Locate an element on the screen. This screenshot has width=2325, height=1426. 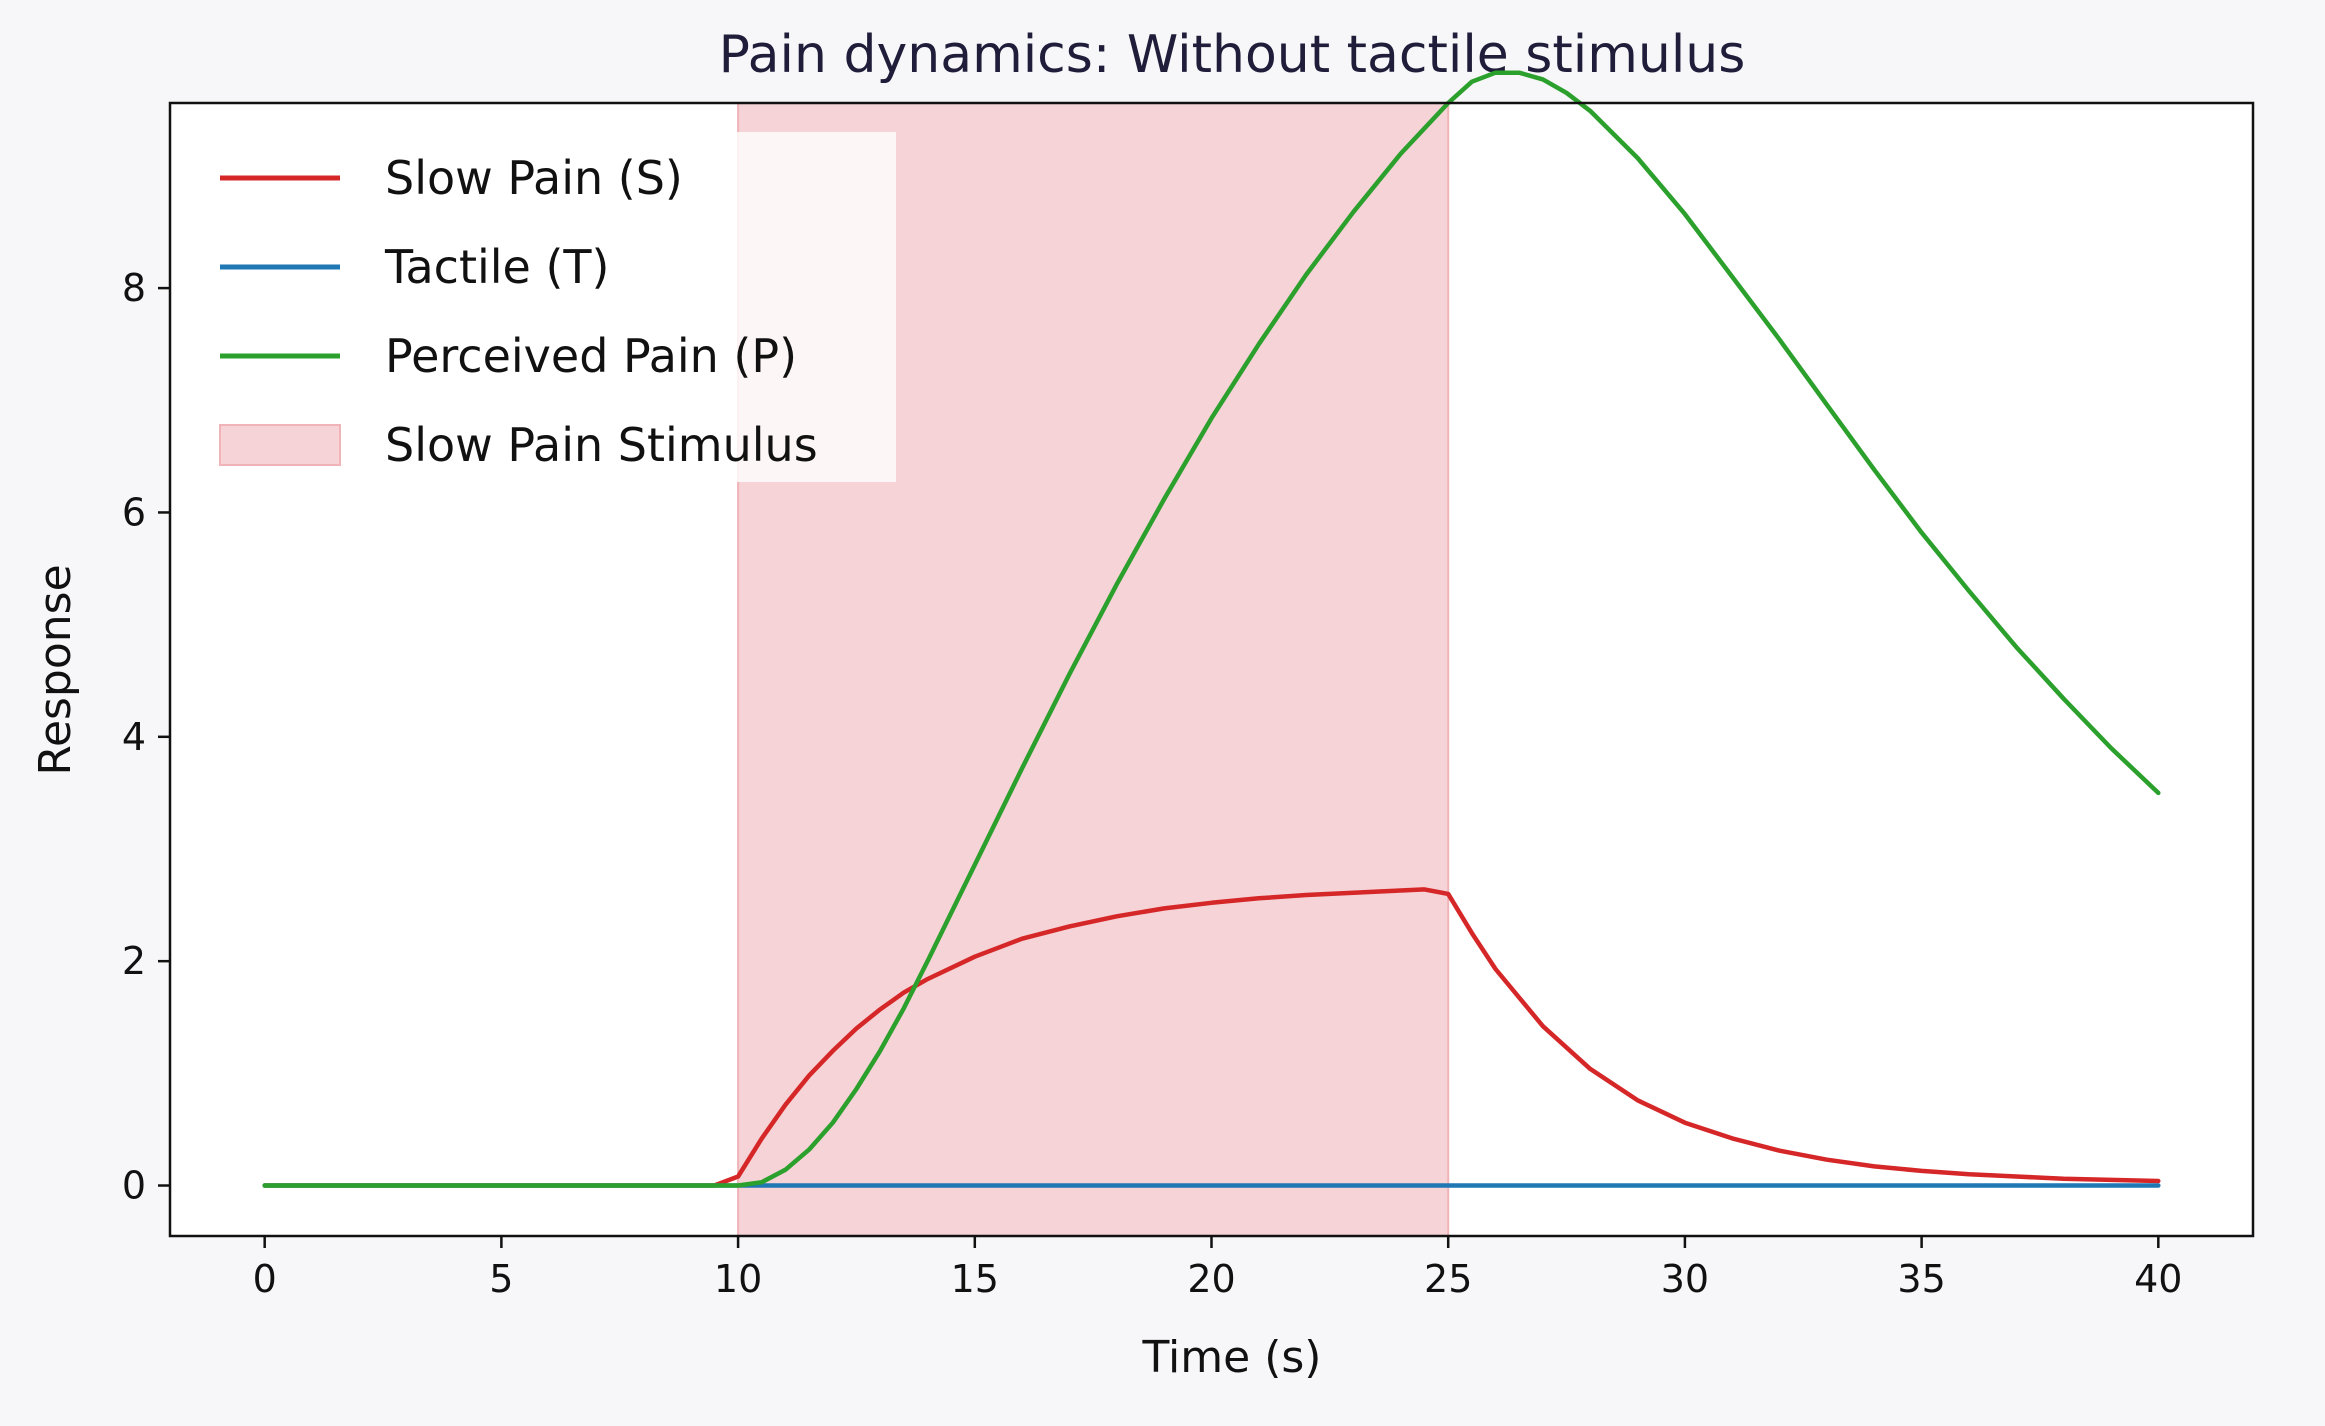
legend-label: Tactile (T) is located at coordinates (496, 267).